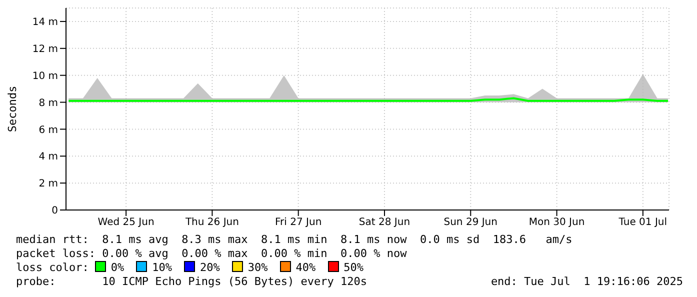 The image size is (697, 297). I want to click on x-tick-label: Thu 26 Jun, so click(211, 222).